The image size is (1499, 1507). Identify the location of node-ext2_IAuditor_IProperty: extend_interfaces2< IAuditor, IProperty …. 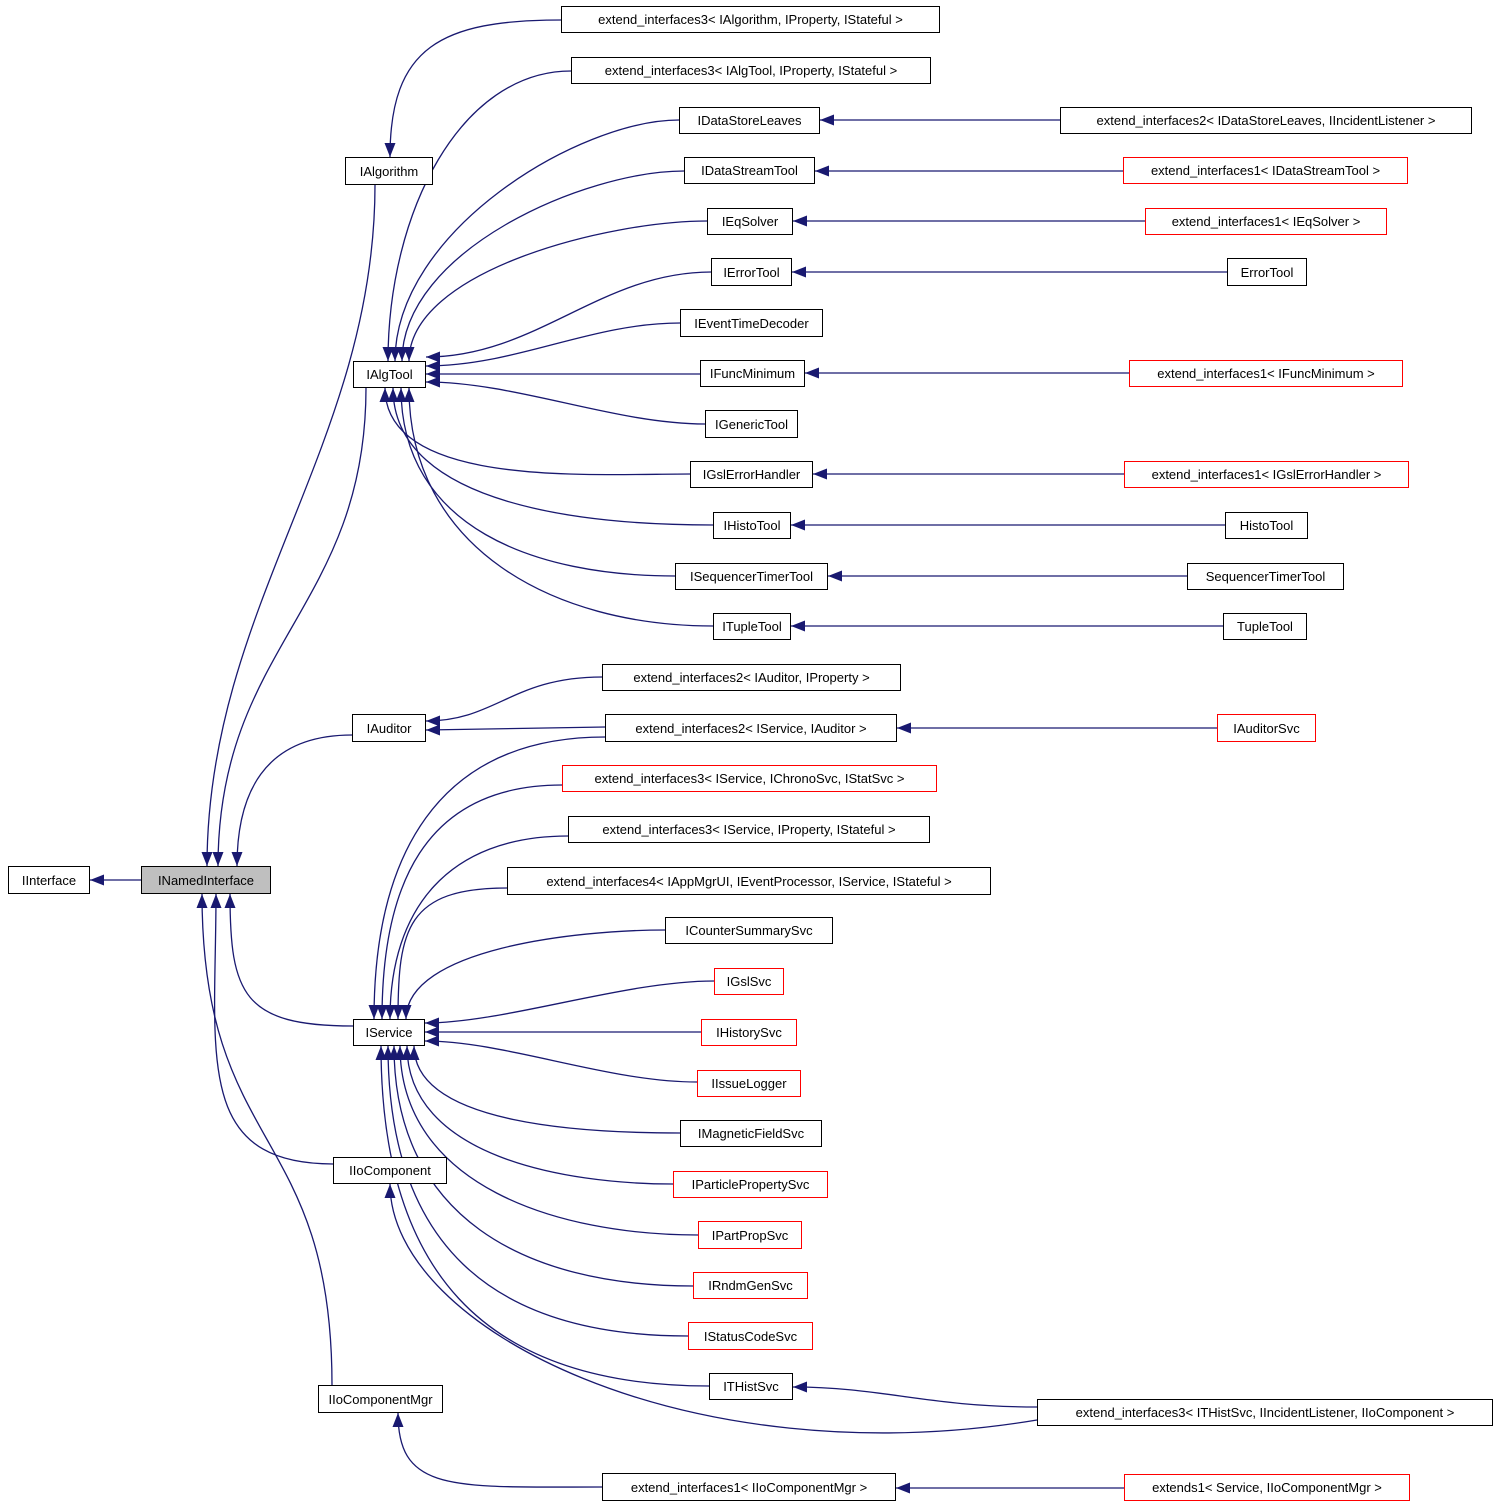
(751, 677).